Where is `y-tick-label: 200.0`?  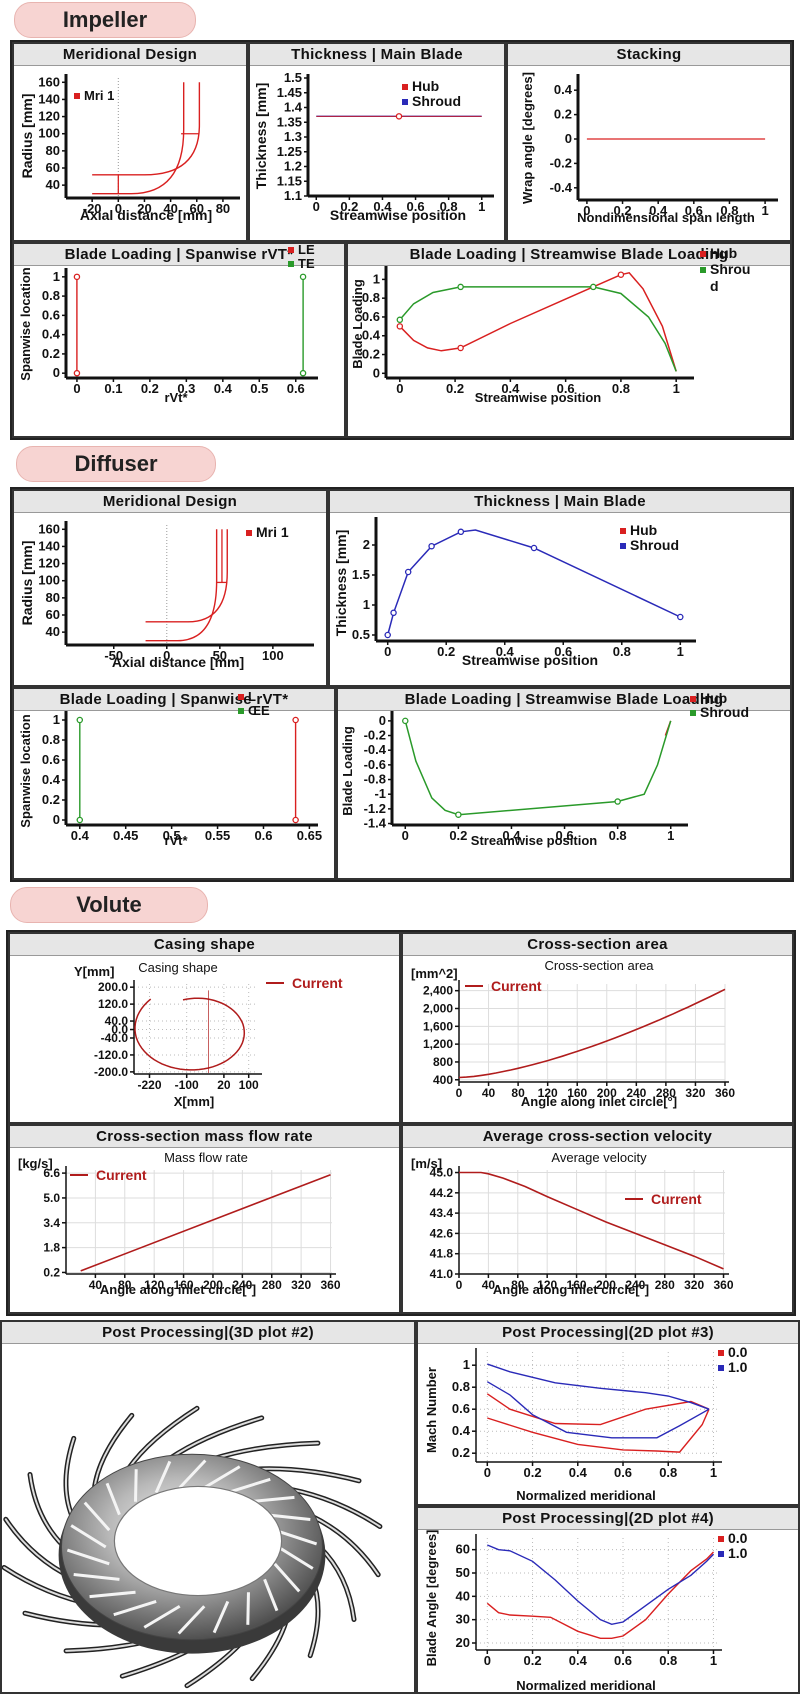 y-tick-label: 200.0 is located at coordinates (113, 987).